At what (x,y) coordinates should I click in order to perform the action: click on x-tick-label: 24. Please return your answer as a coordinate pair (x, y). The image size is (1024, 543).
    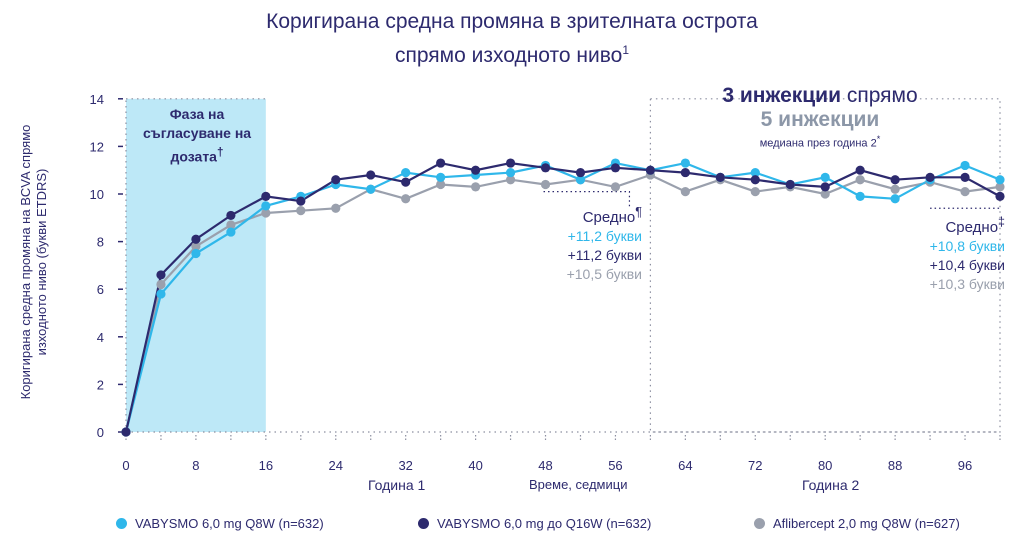
    Looking at the image, I should click on (336, 465).